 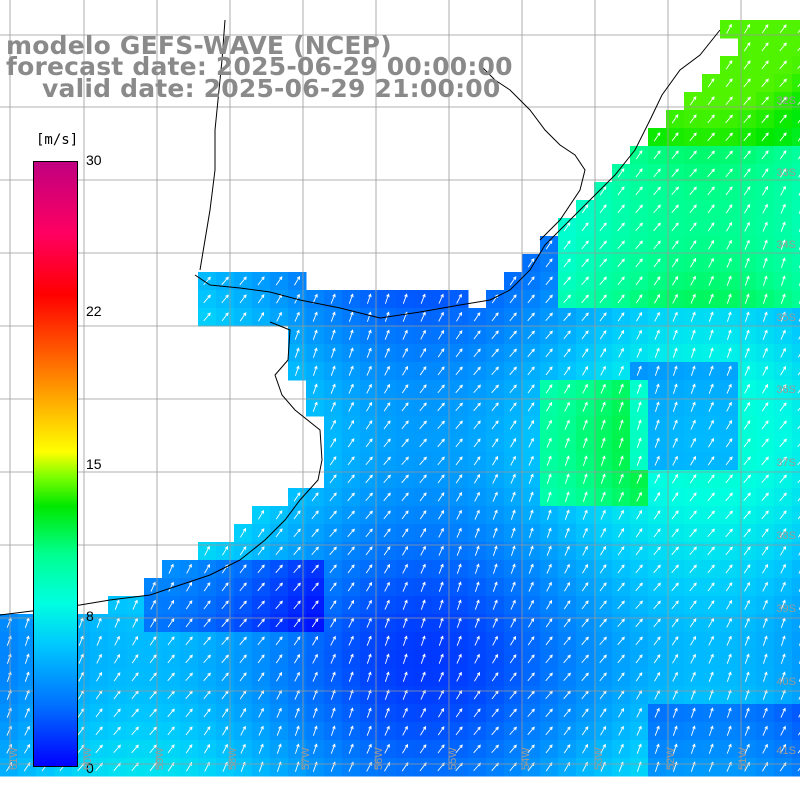 What do you see at coordinates (786, 751) in the screenshot?
I see `lat-label: 41S` at bounding box center [786, 751].